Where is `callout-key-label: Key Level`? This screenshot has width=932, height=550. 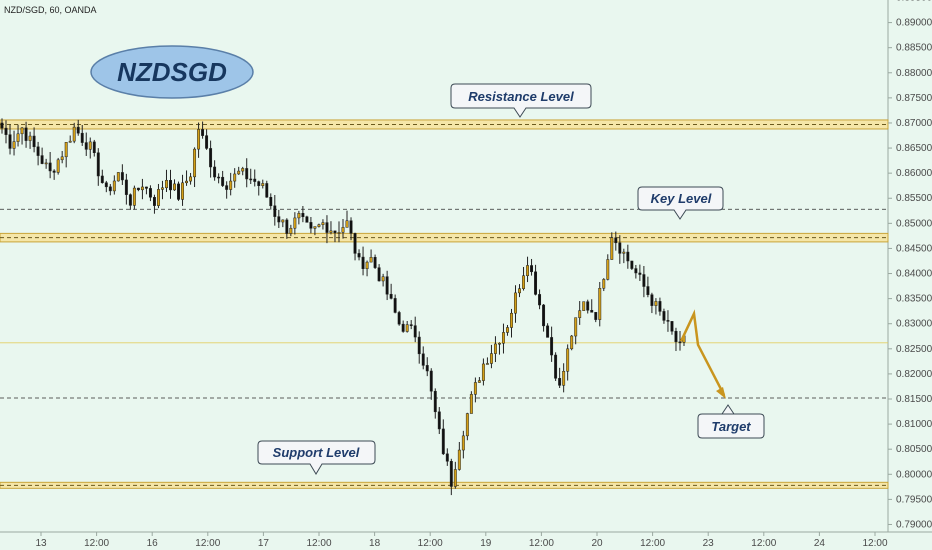 callout-key-label: Key Level is located at coordinates (681, 198).